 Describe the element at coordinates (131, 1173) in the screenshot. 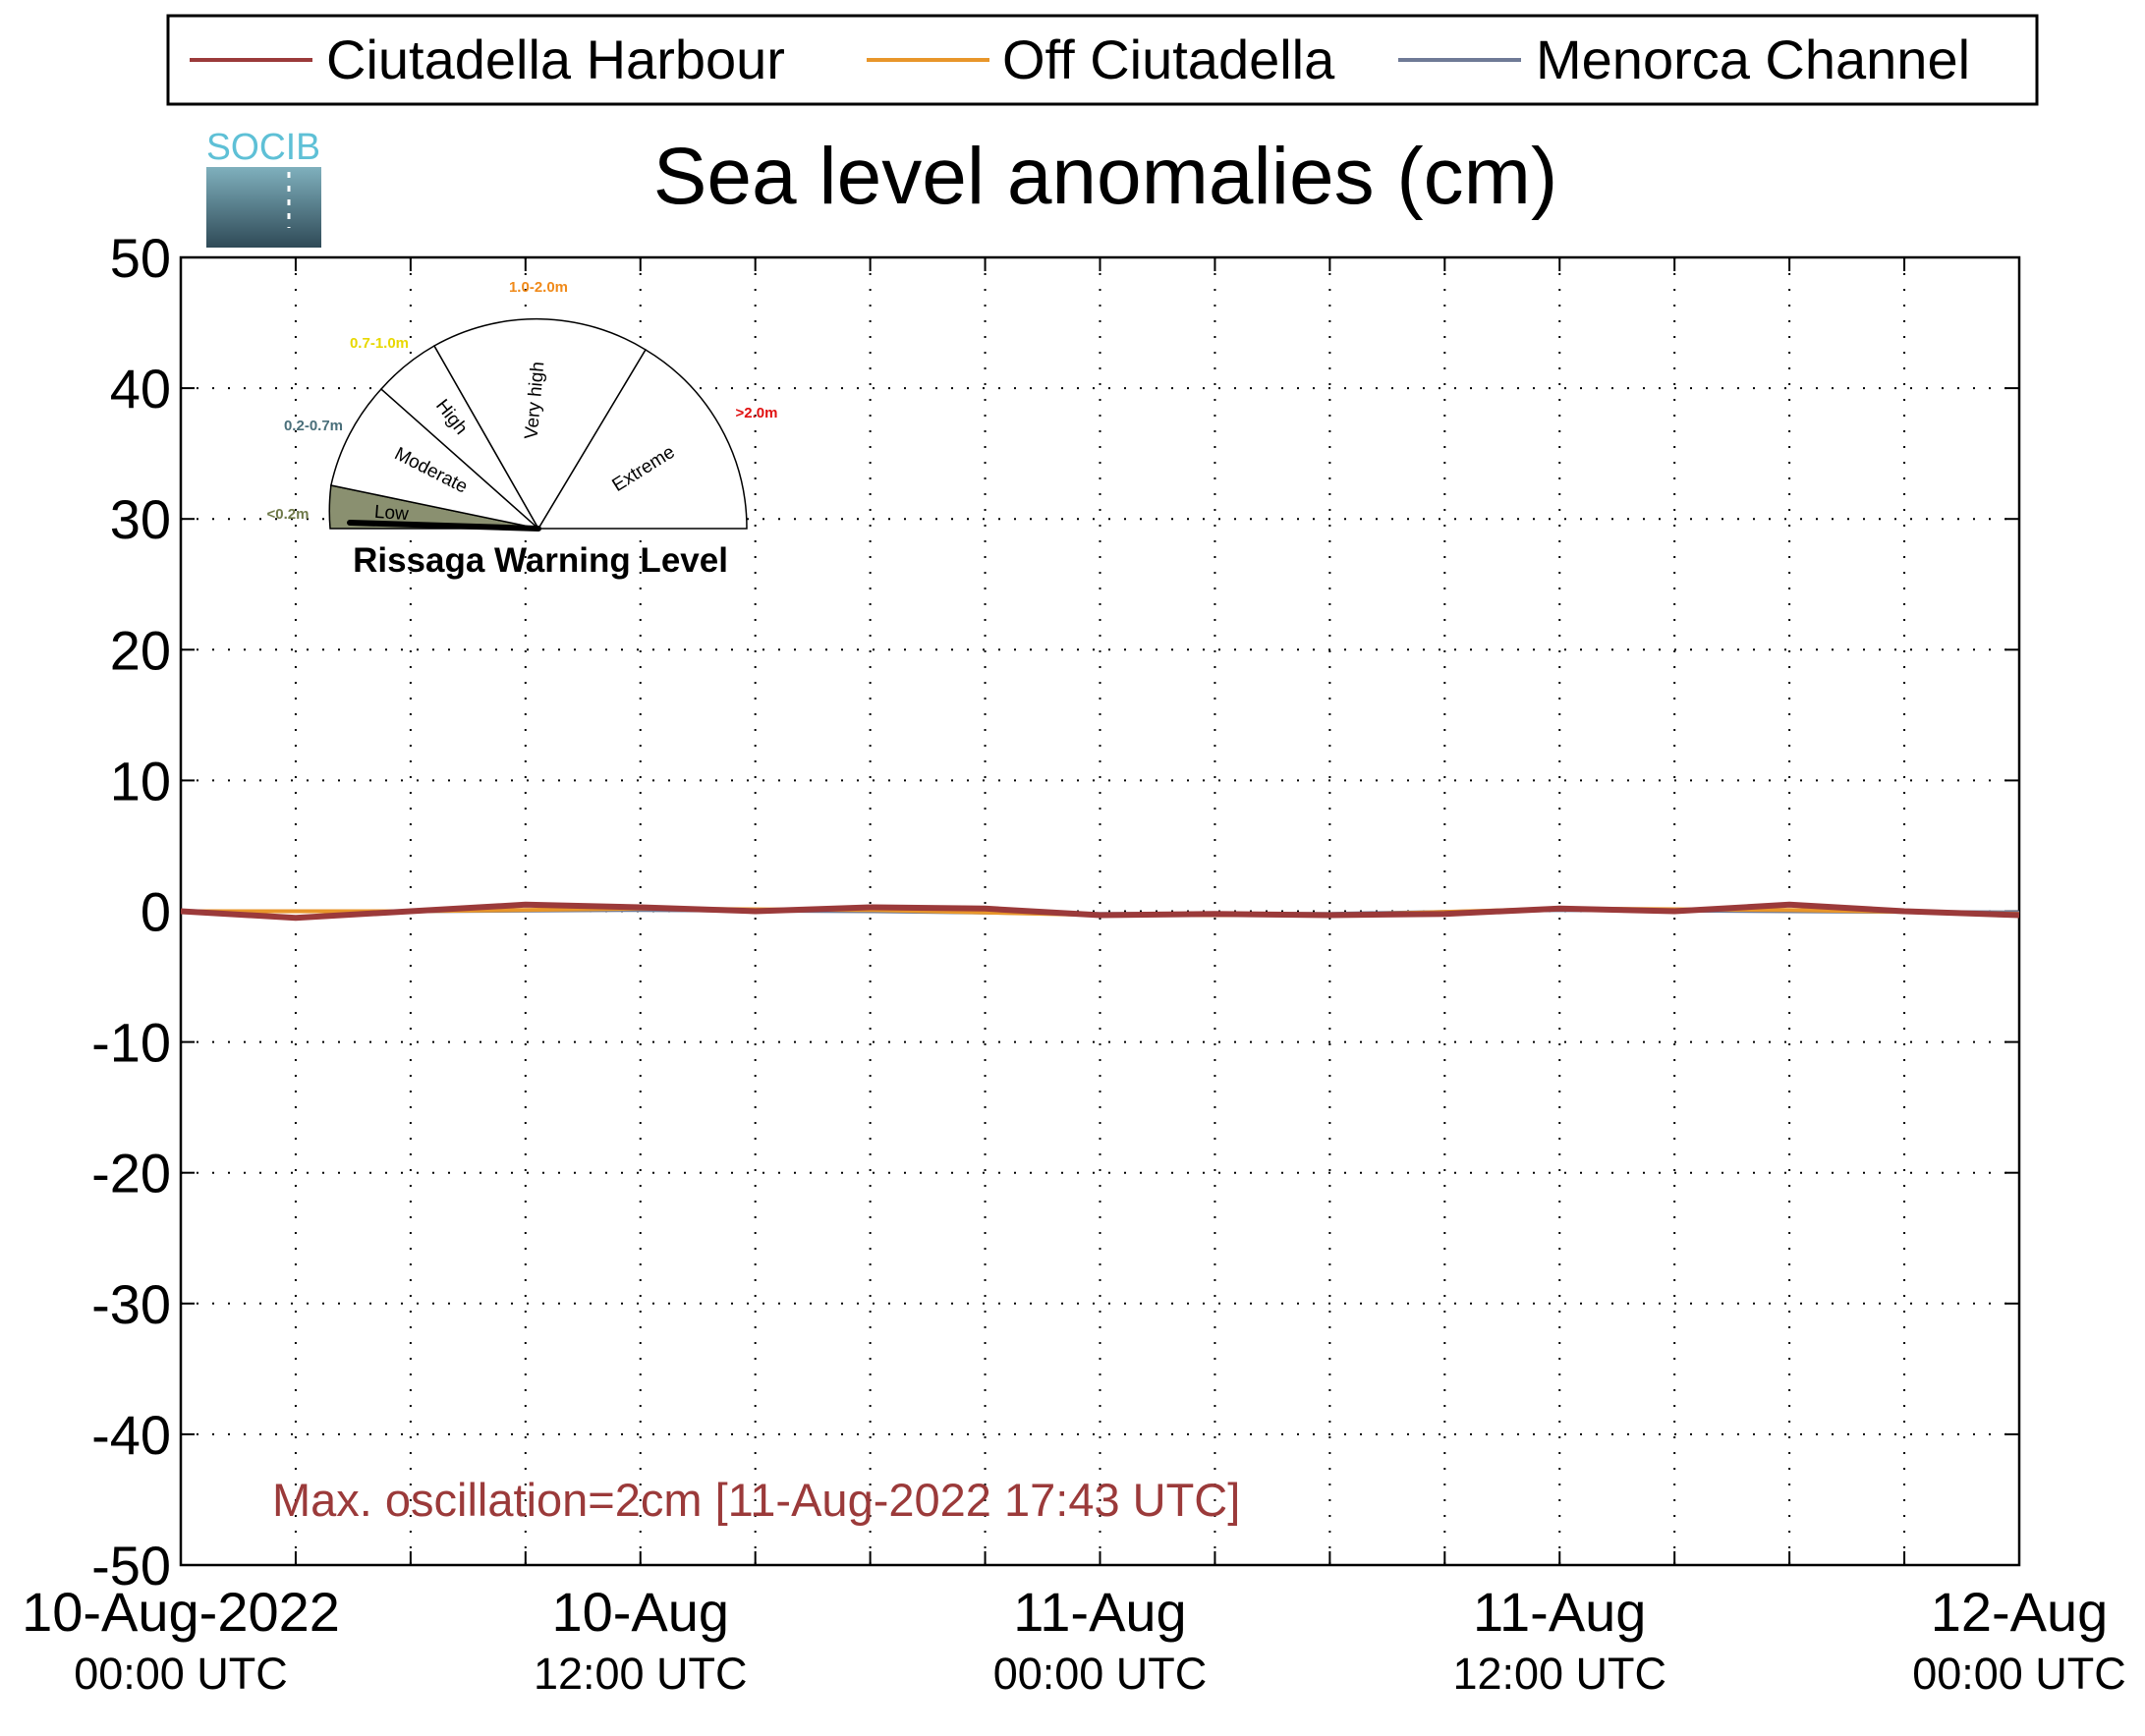

I see `y-tick-label: -20` at that location.